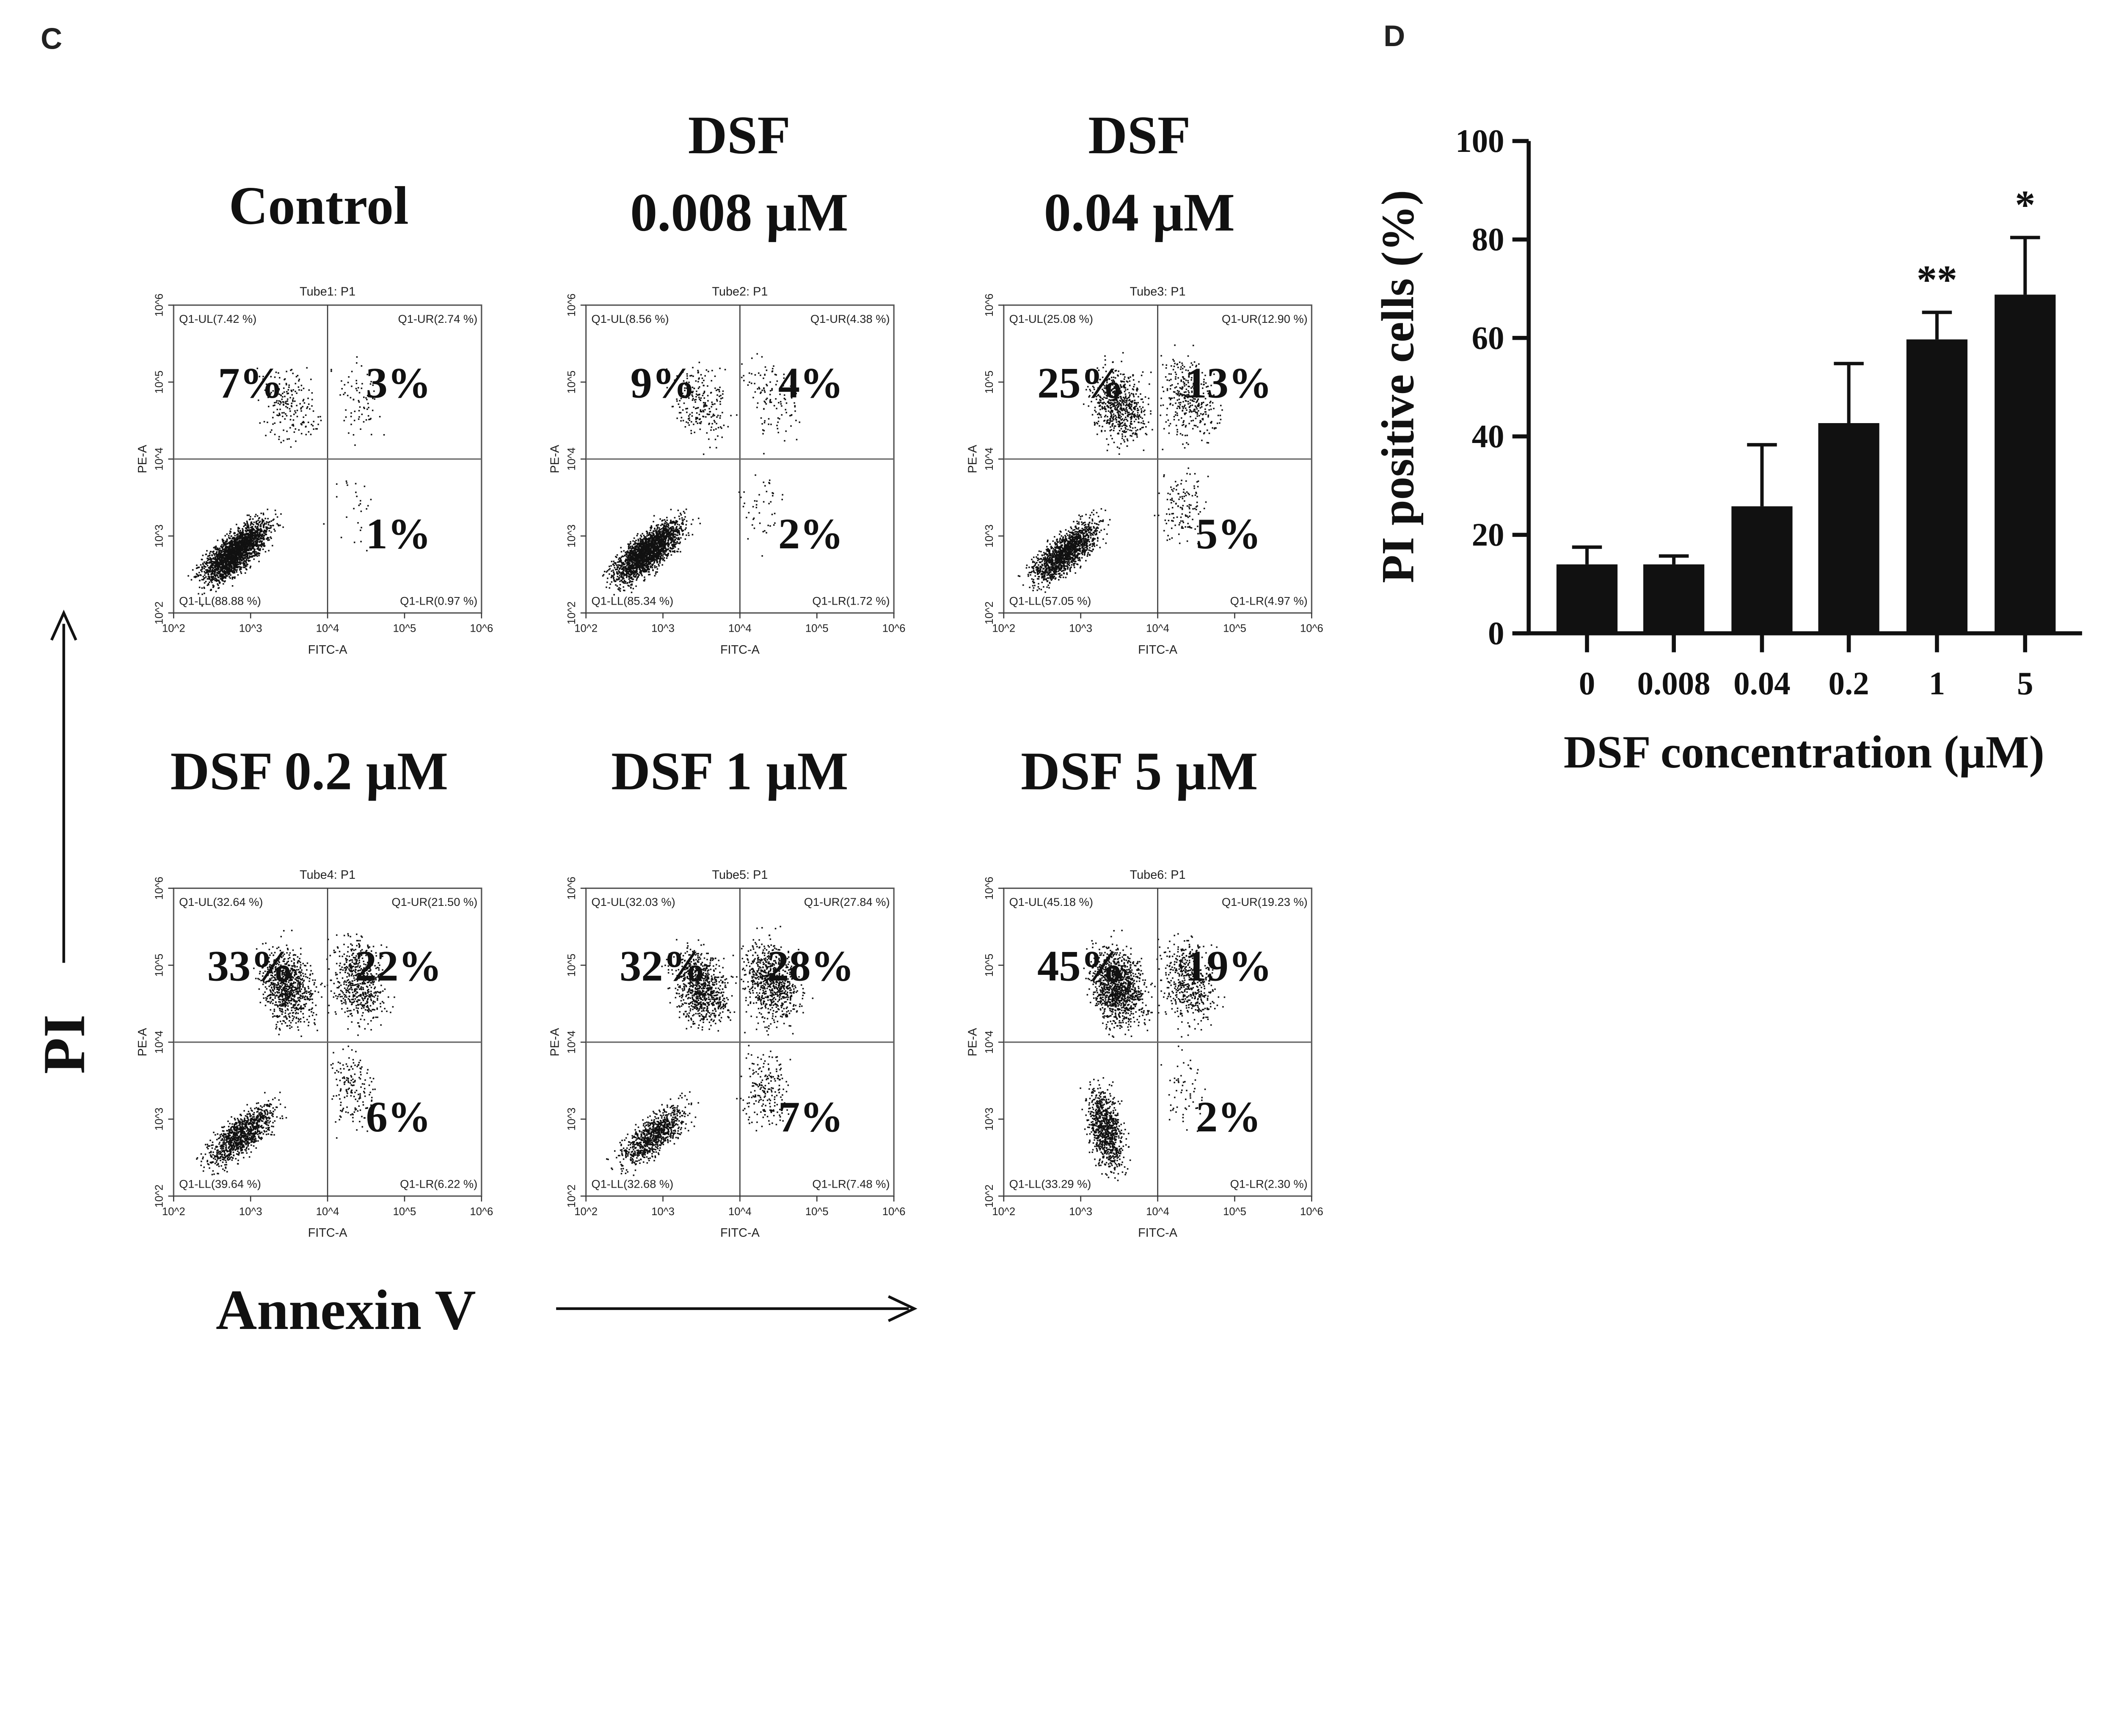 This screenshot has height=1736, width=2116. What do you see at coordinates (328, 650) in the screenshot?
I see `x-axis-title: FITC-A` at bounding box center [328, 650].